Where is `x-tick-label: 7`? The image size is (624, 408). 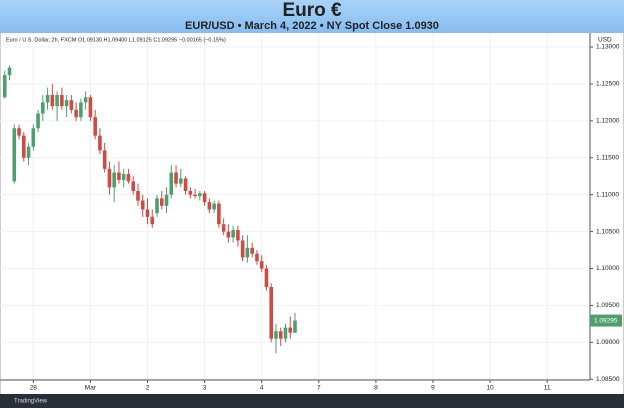 x-tick-label: 7 is located at coordinates (319, 388).